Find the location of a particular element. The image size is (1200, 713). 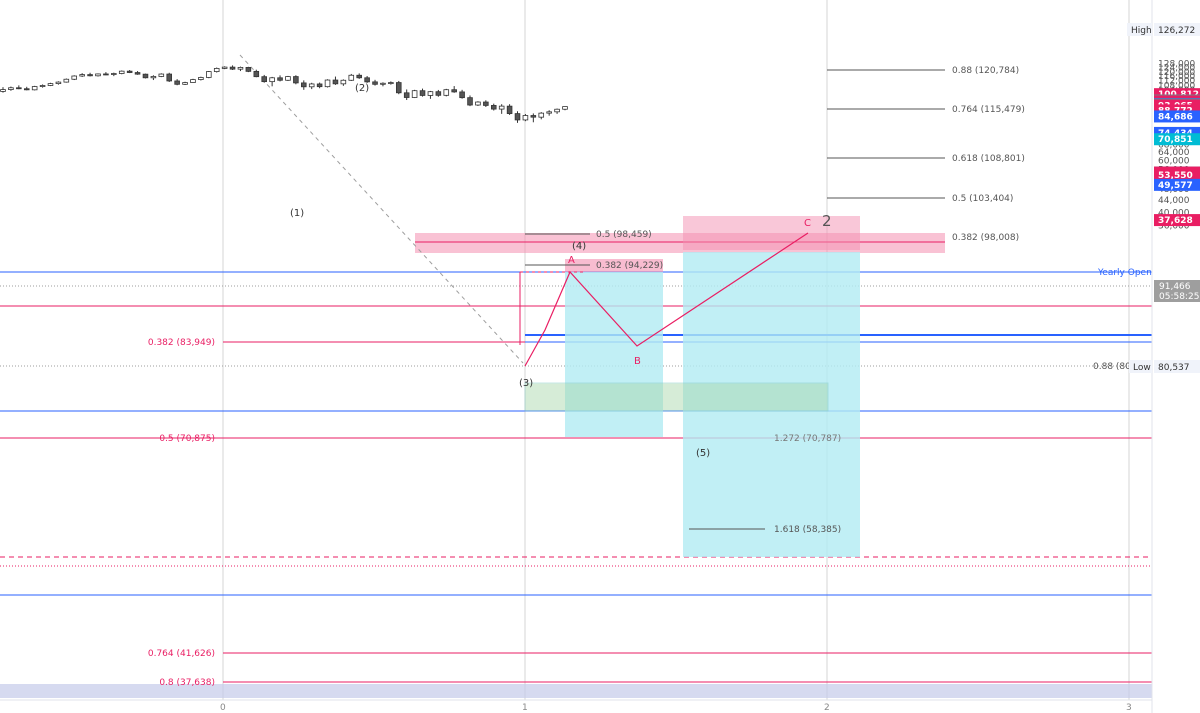

wave-label-5: (5) is located at coordinates (703, 453).